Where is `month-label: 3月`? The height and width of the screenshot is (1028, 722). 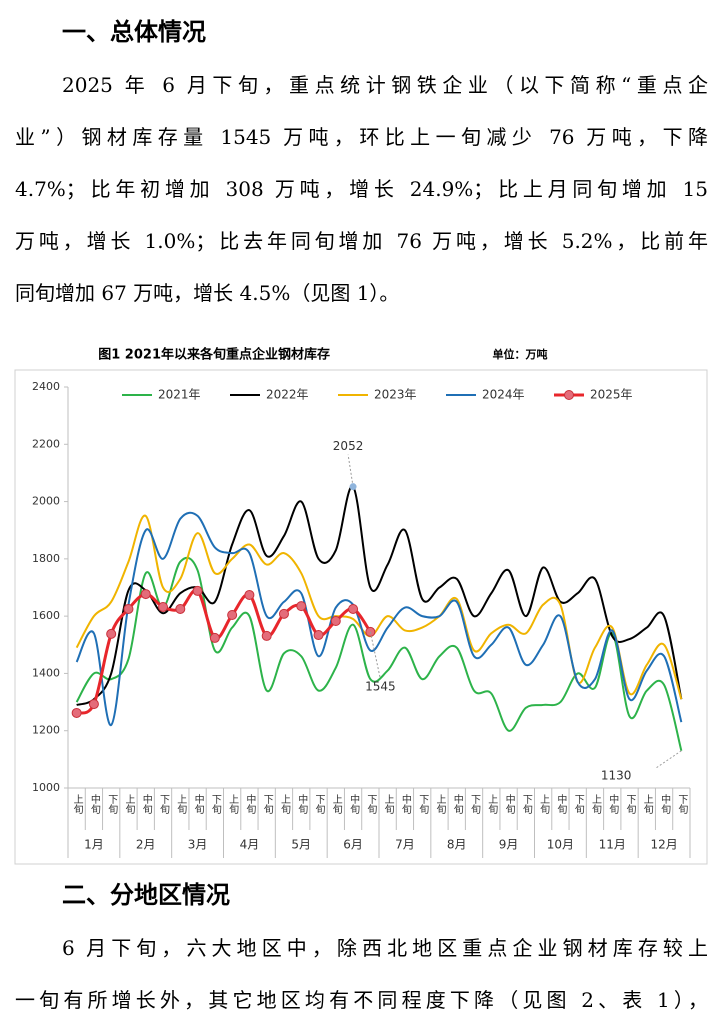 month-label: 3月 is located at coordinates (198, 845).